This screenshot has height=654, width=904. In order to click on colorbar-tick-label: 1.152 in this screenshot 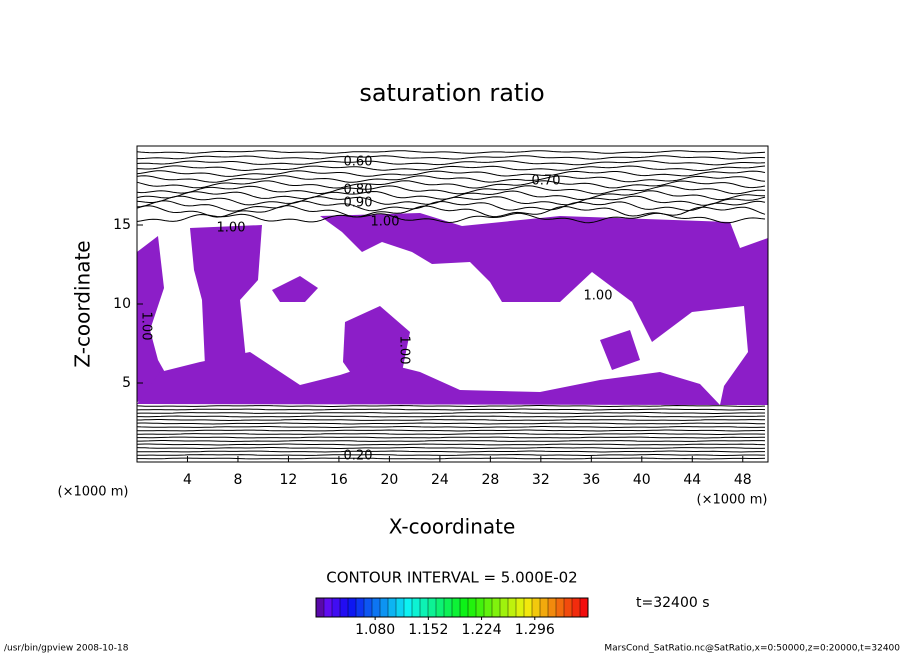, I will do `click(428, 630)`.